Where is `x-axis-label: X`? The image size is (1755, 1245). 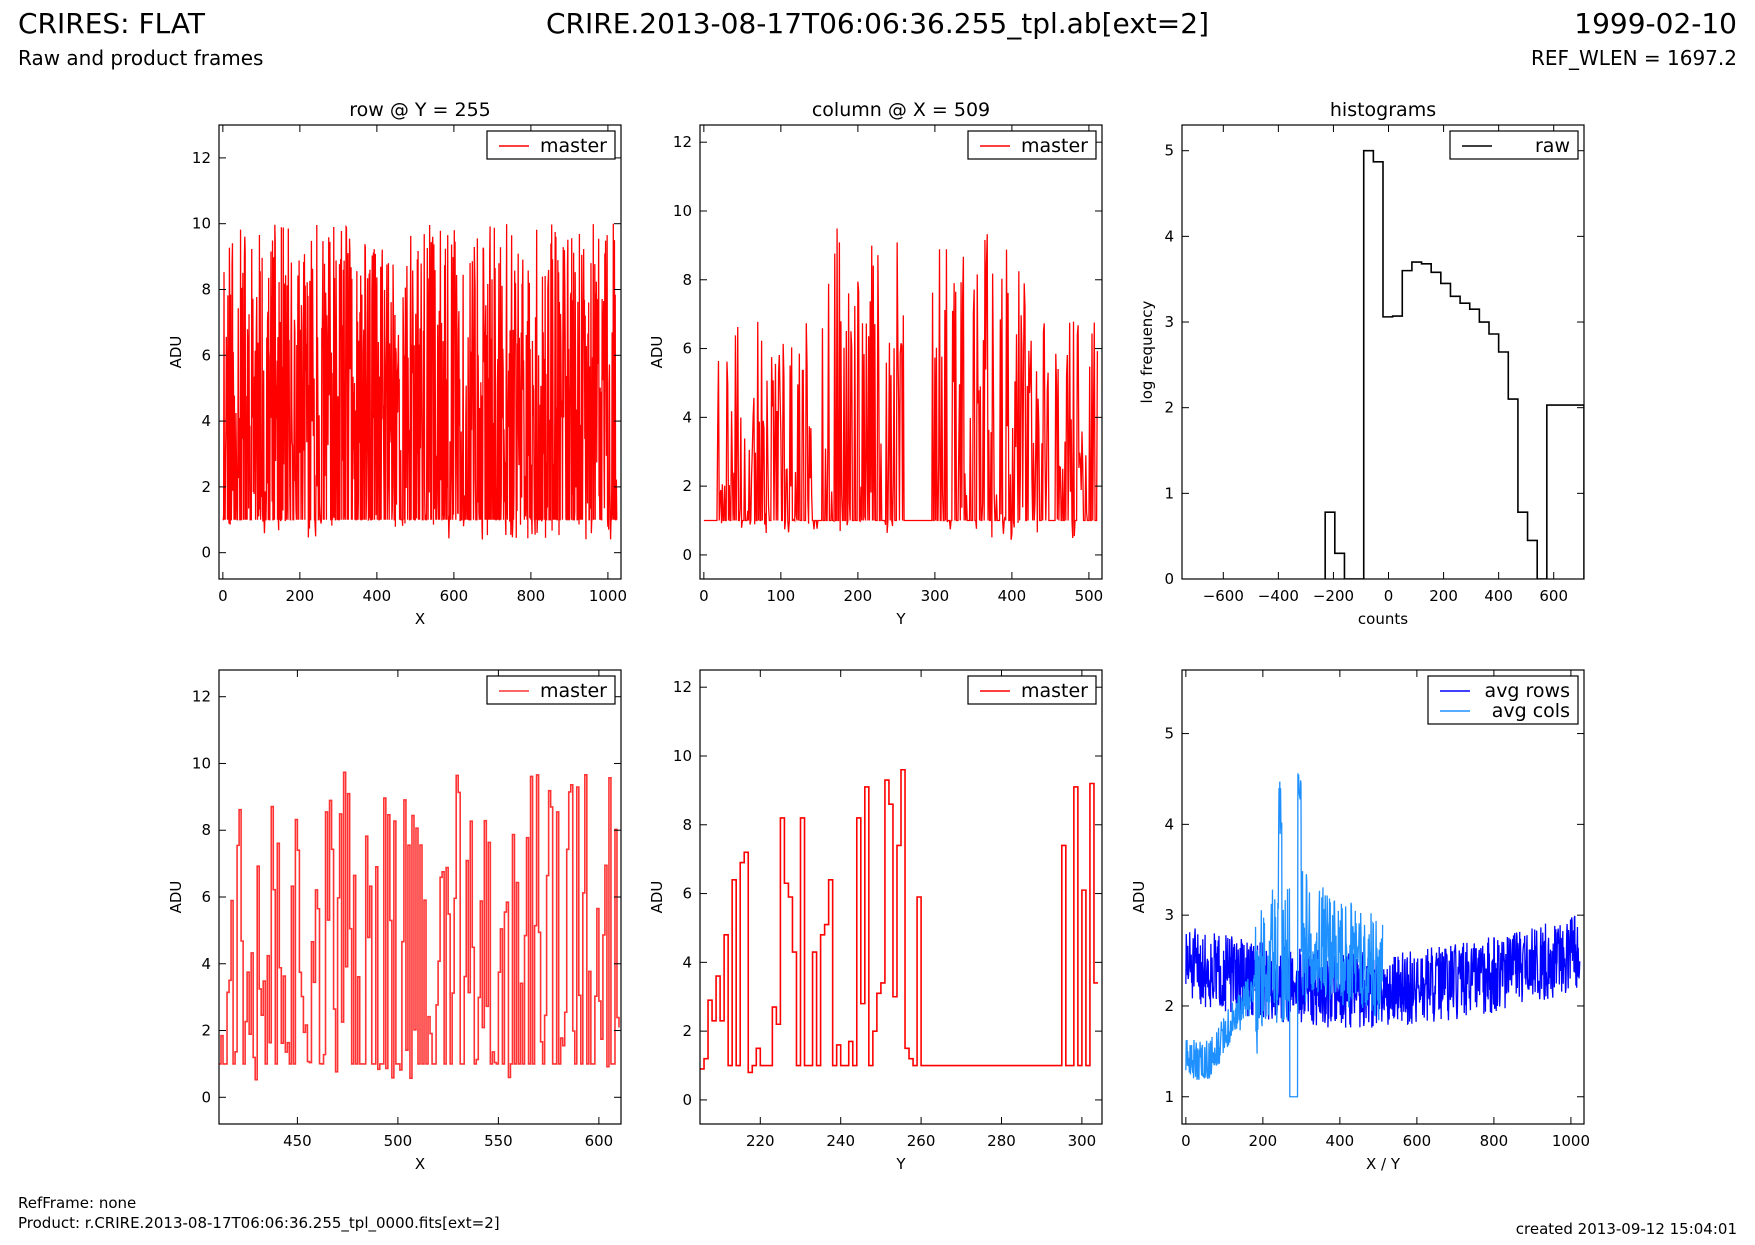
x-axis-label: X is located at coordinates (420, 1164).